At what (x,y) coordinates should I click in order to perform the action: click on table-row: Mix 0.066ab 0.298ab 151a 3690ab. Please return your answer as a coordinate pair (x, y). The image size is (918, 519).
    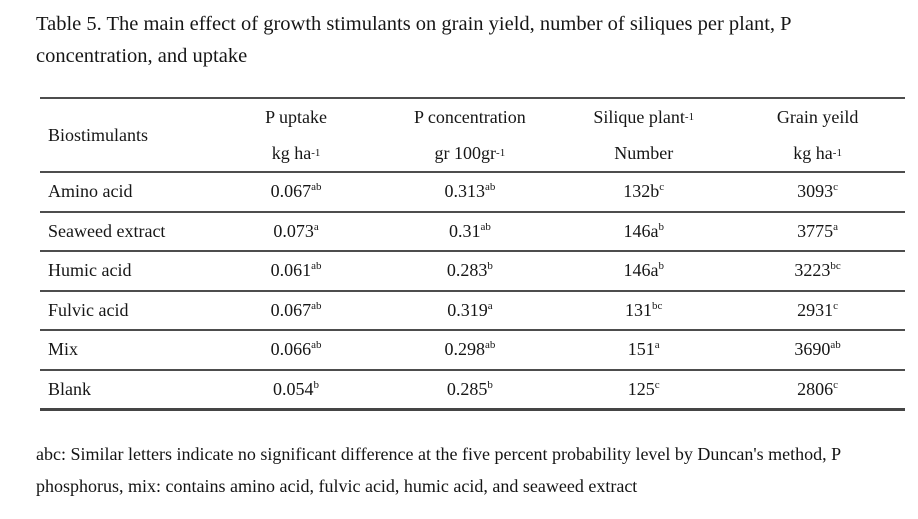
    Looking at the image, I should click on (472, 350).